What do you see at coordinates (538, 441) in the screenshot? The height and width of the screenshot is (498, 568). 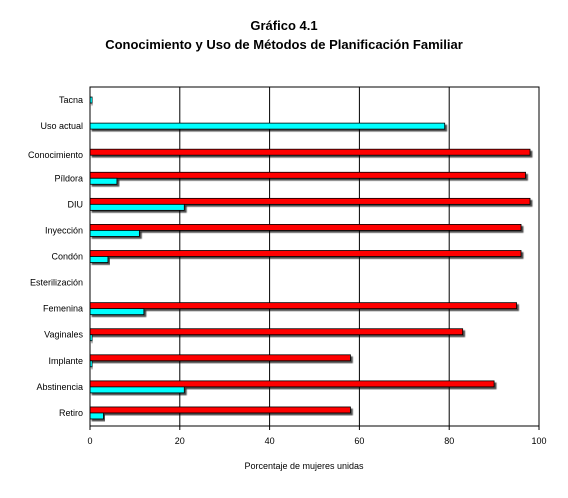 I see `x-tick-label: 100` at bounding box center [538, 441].